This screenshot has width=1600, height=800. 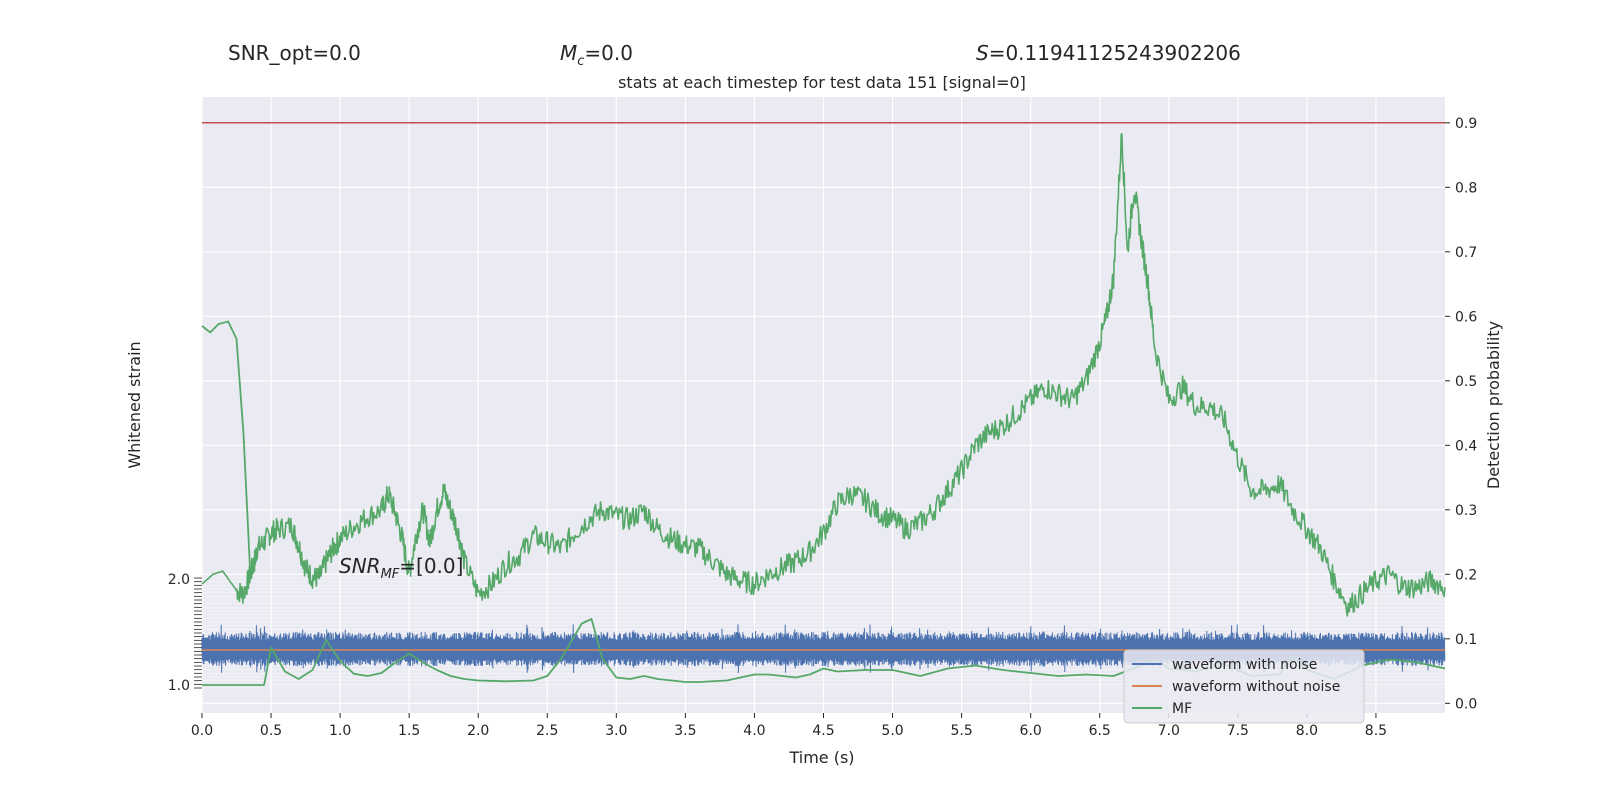 What do you see at coordinates (1466, 446) in the screenshot?
I see `right-tick-label: 0.4` at bounding box center [1466, 446].